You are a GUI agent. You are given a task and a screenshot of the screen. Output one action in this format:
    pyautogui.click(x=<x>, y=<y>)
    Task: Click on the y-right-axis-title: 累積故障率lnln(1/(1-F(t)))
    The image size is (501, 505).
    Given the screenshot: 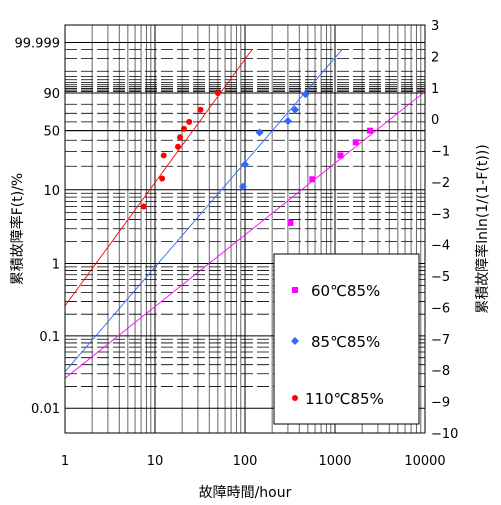 What is the action you would take?
    pyautogui.click(x=482, y=228)
    